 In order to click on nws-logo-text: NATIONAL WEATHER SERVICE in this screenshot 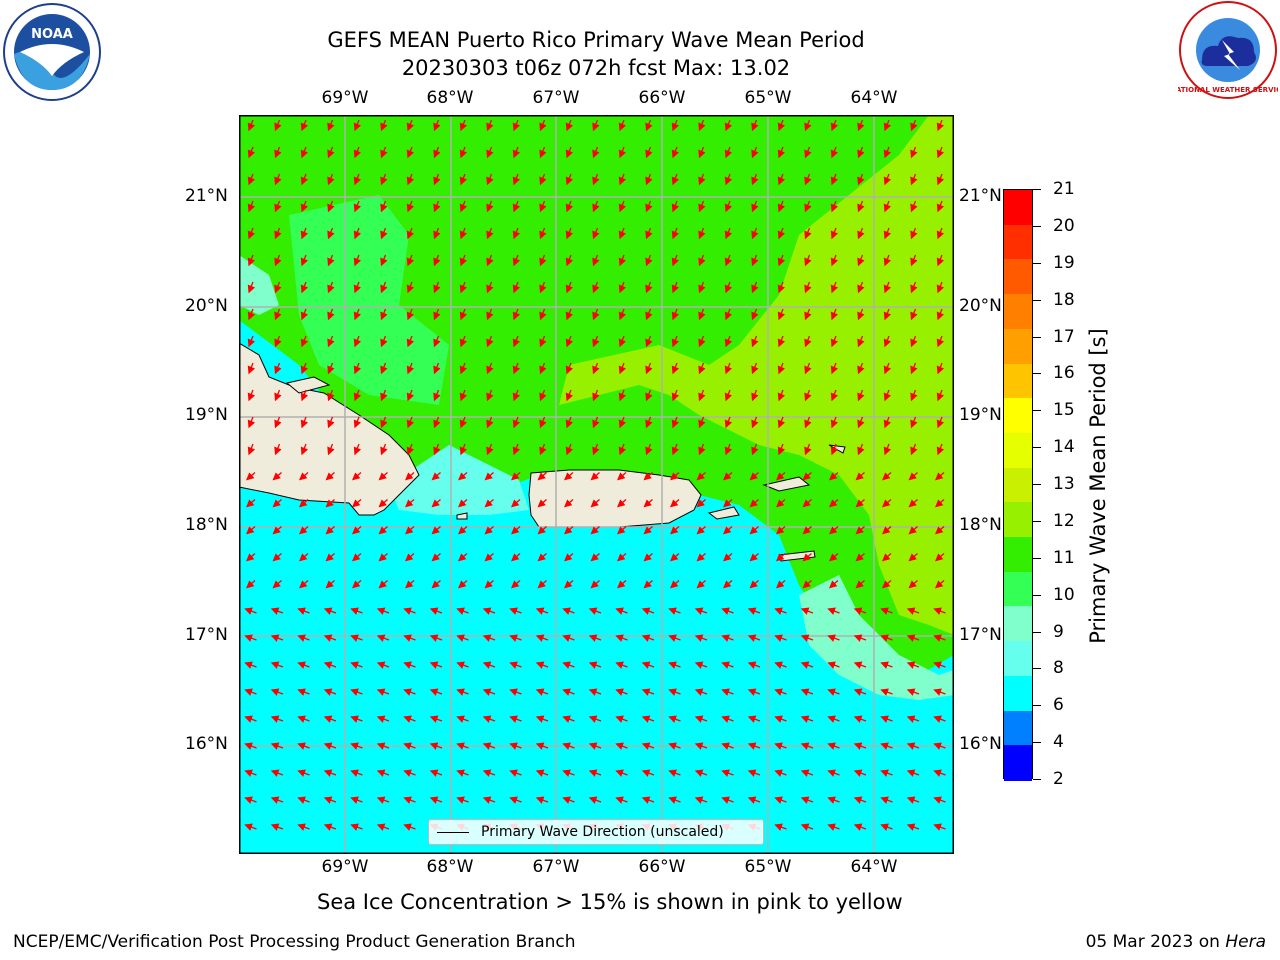, I will do `click(1228, 90)`.